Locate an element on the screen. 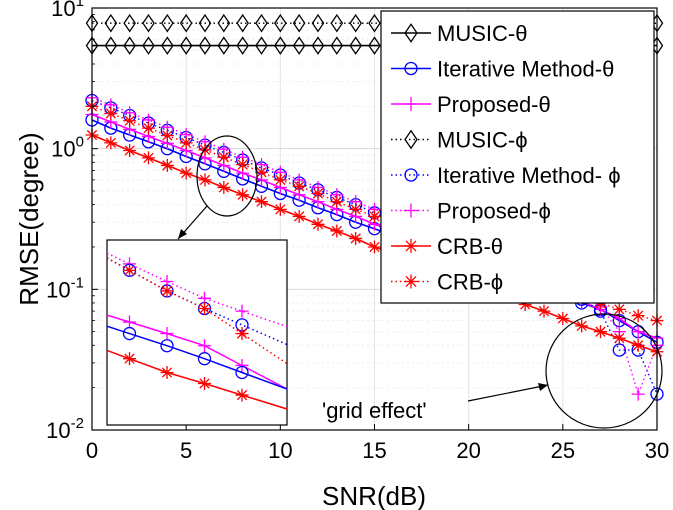 The width and height of the screenshot is (673, 510). legend-label: Proposed-ϕ is located at coordinates (494, 211).